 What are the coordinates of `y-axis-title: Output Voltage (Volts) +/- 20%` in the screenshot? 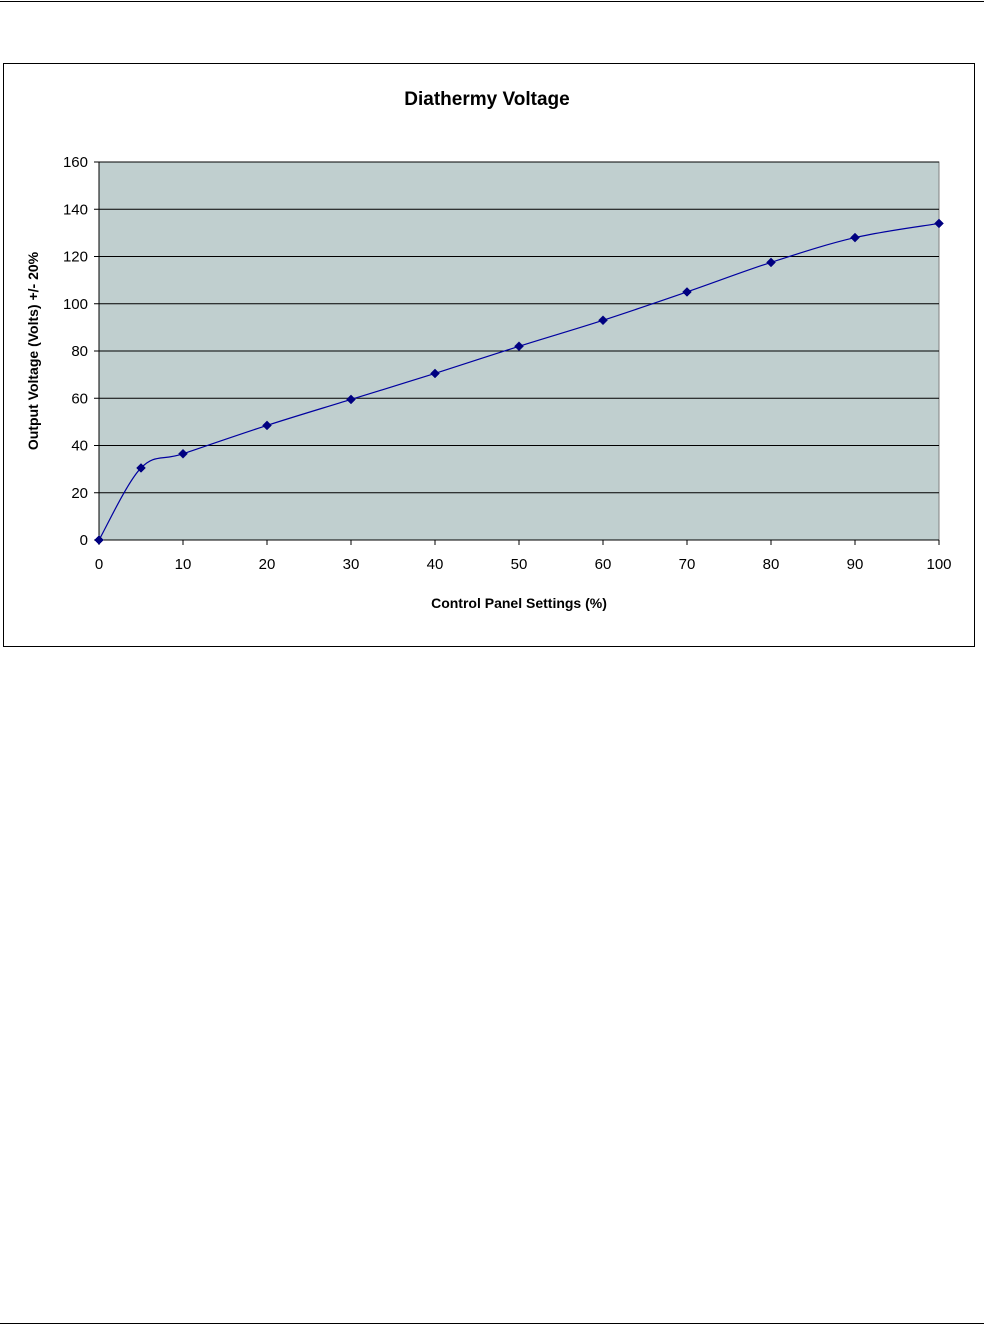 It's located at (33, 350).